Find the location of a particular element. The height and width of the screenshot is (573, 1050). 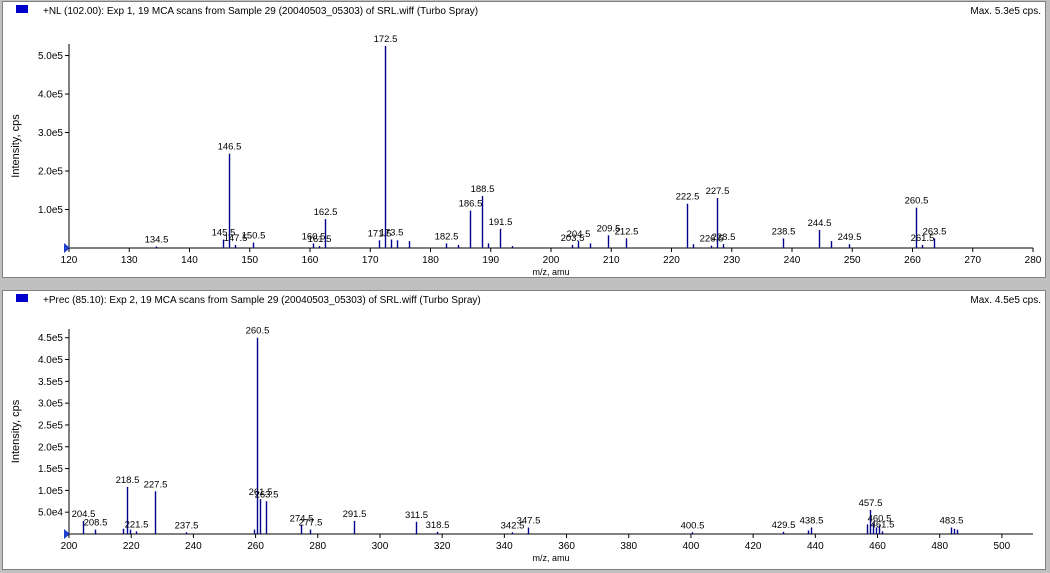

peak-label: 429.5 is located at coordinates (784, 525).